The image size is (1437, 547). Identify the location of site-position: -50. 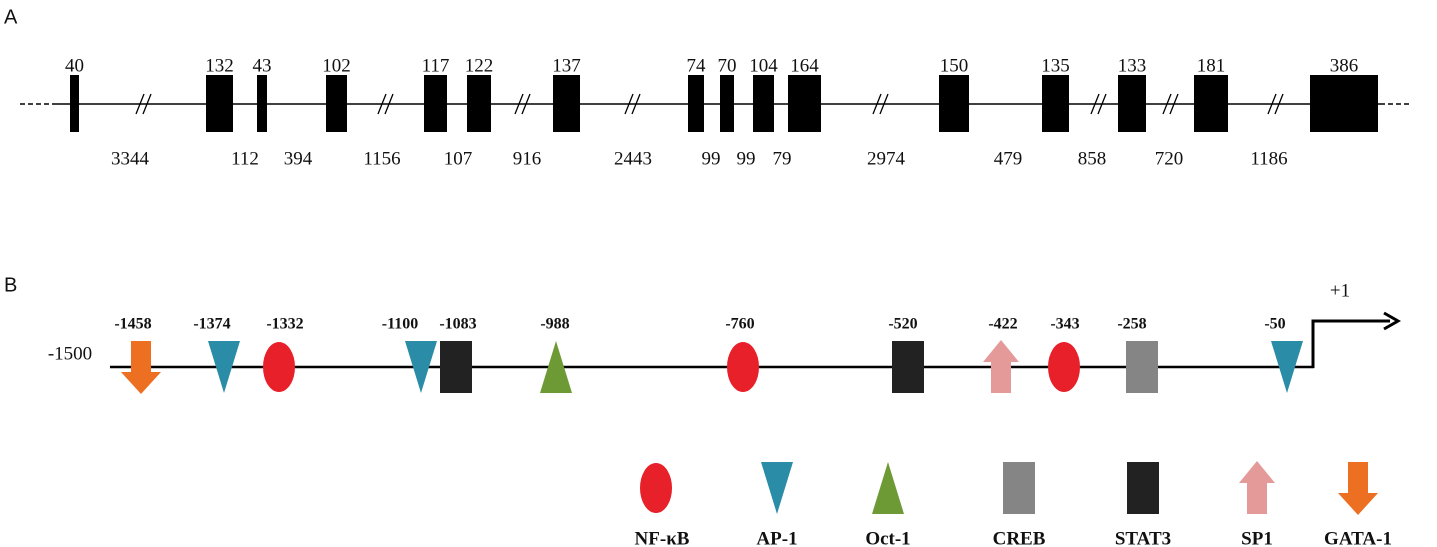
(1274, 324).